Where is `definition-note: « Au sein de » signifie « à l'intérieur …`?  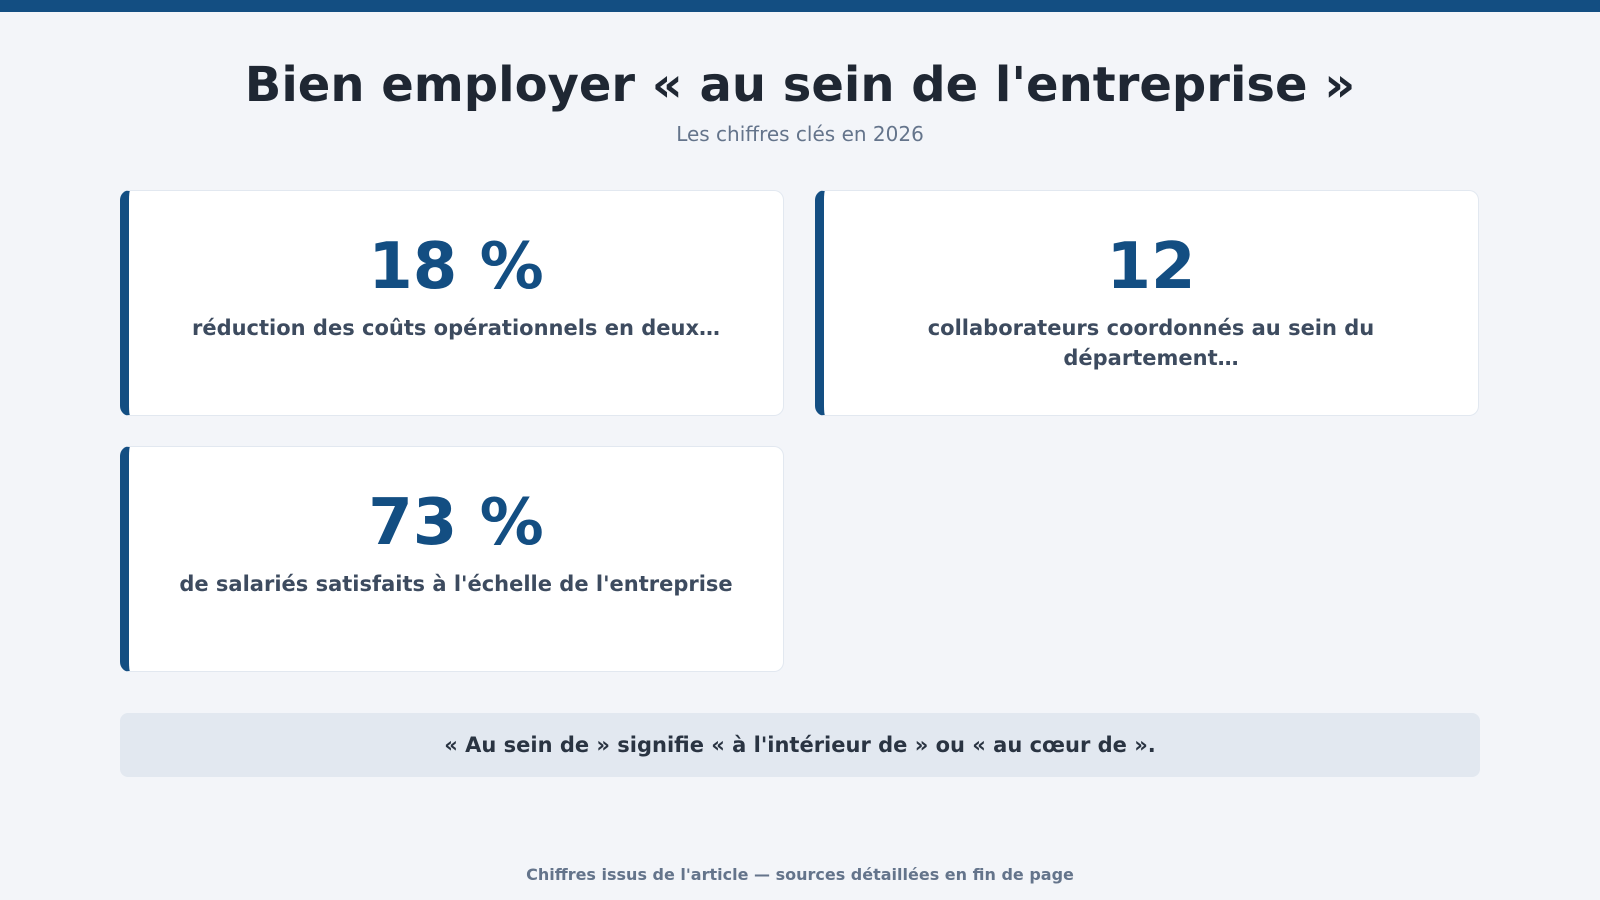 definition-note: « Au sein de » signifie « à l'intérieur … is located at coordinates (800, 745).